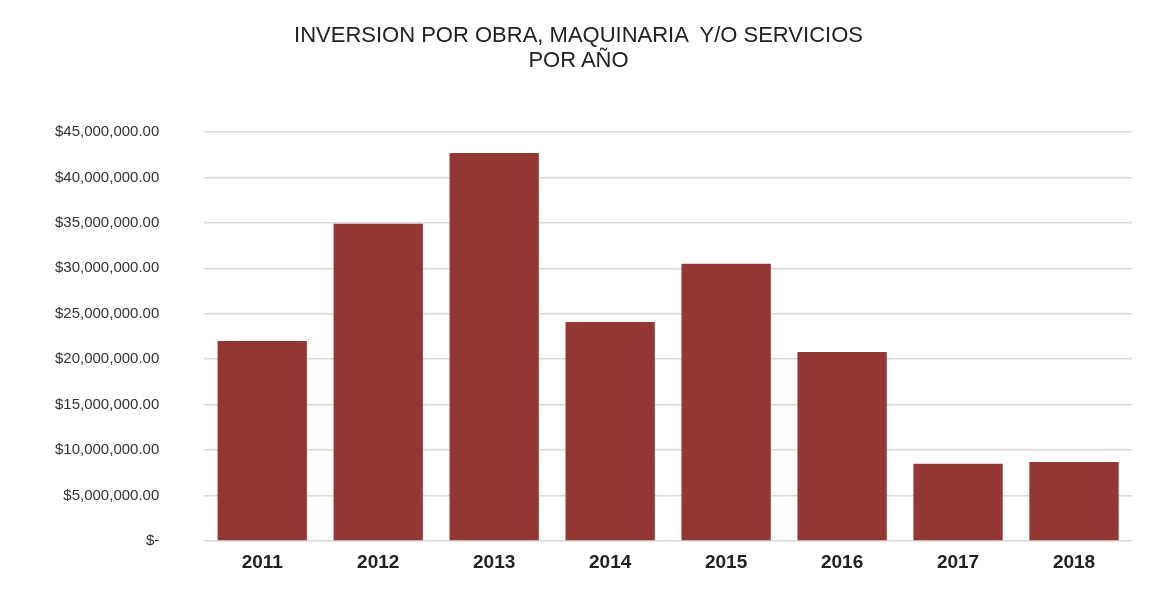 The height and width of the screenshot is (597, 1157). I want to click on y-tick-label: $40,000,000.00, so click(107, 176).